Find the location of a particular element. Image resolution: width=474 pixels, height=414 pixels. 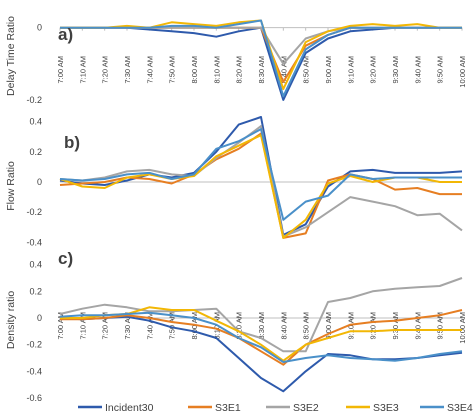

legend-entry: S3E2 is located at coordinates (306, 408).